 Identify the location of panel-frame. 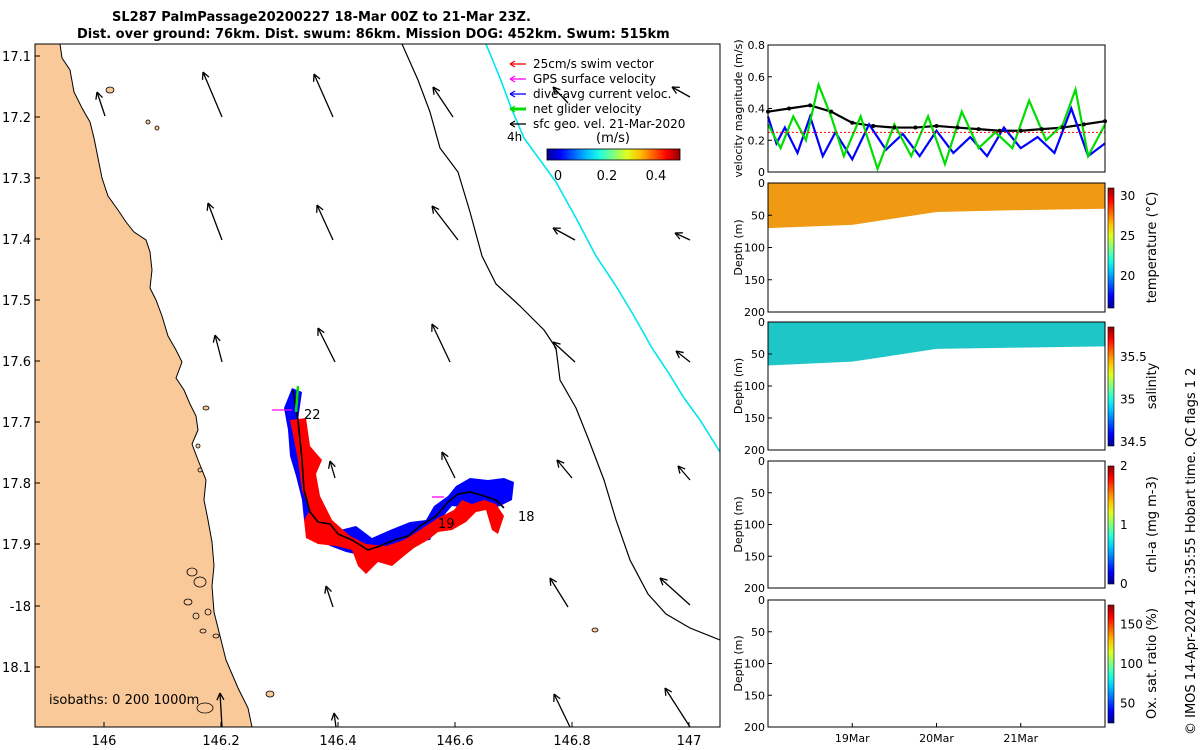
(936, 524).